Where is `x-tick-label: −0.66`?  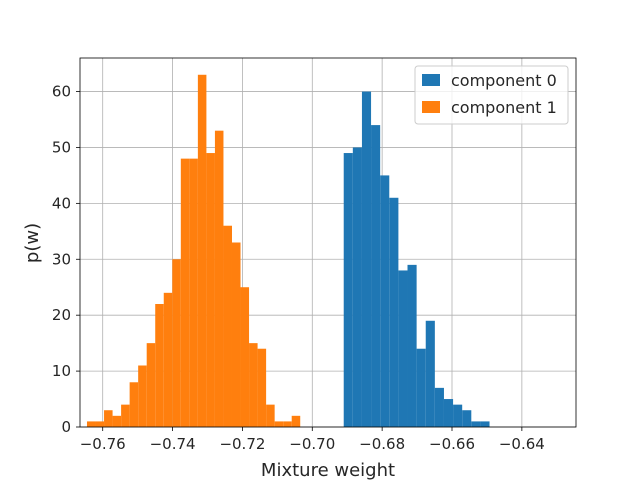
x-tick-label: −0.66 is located at coordinates (452, 444).